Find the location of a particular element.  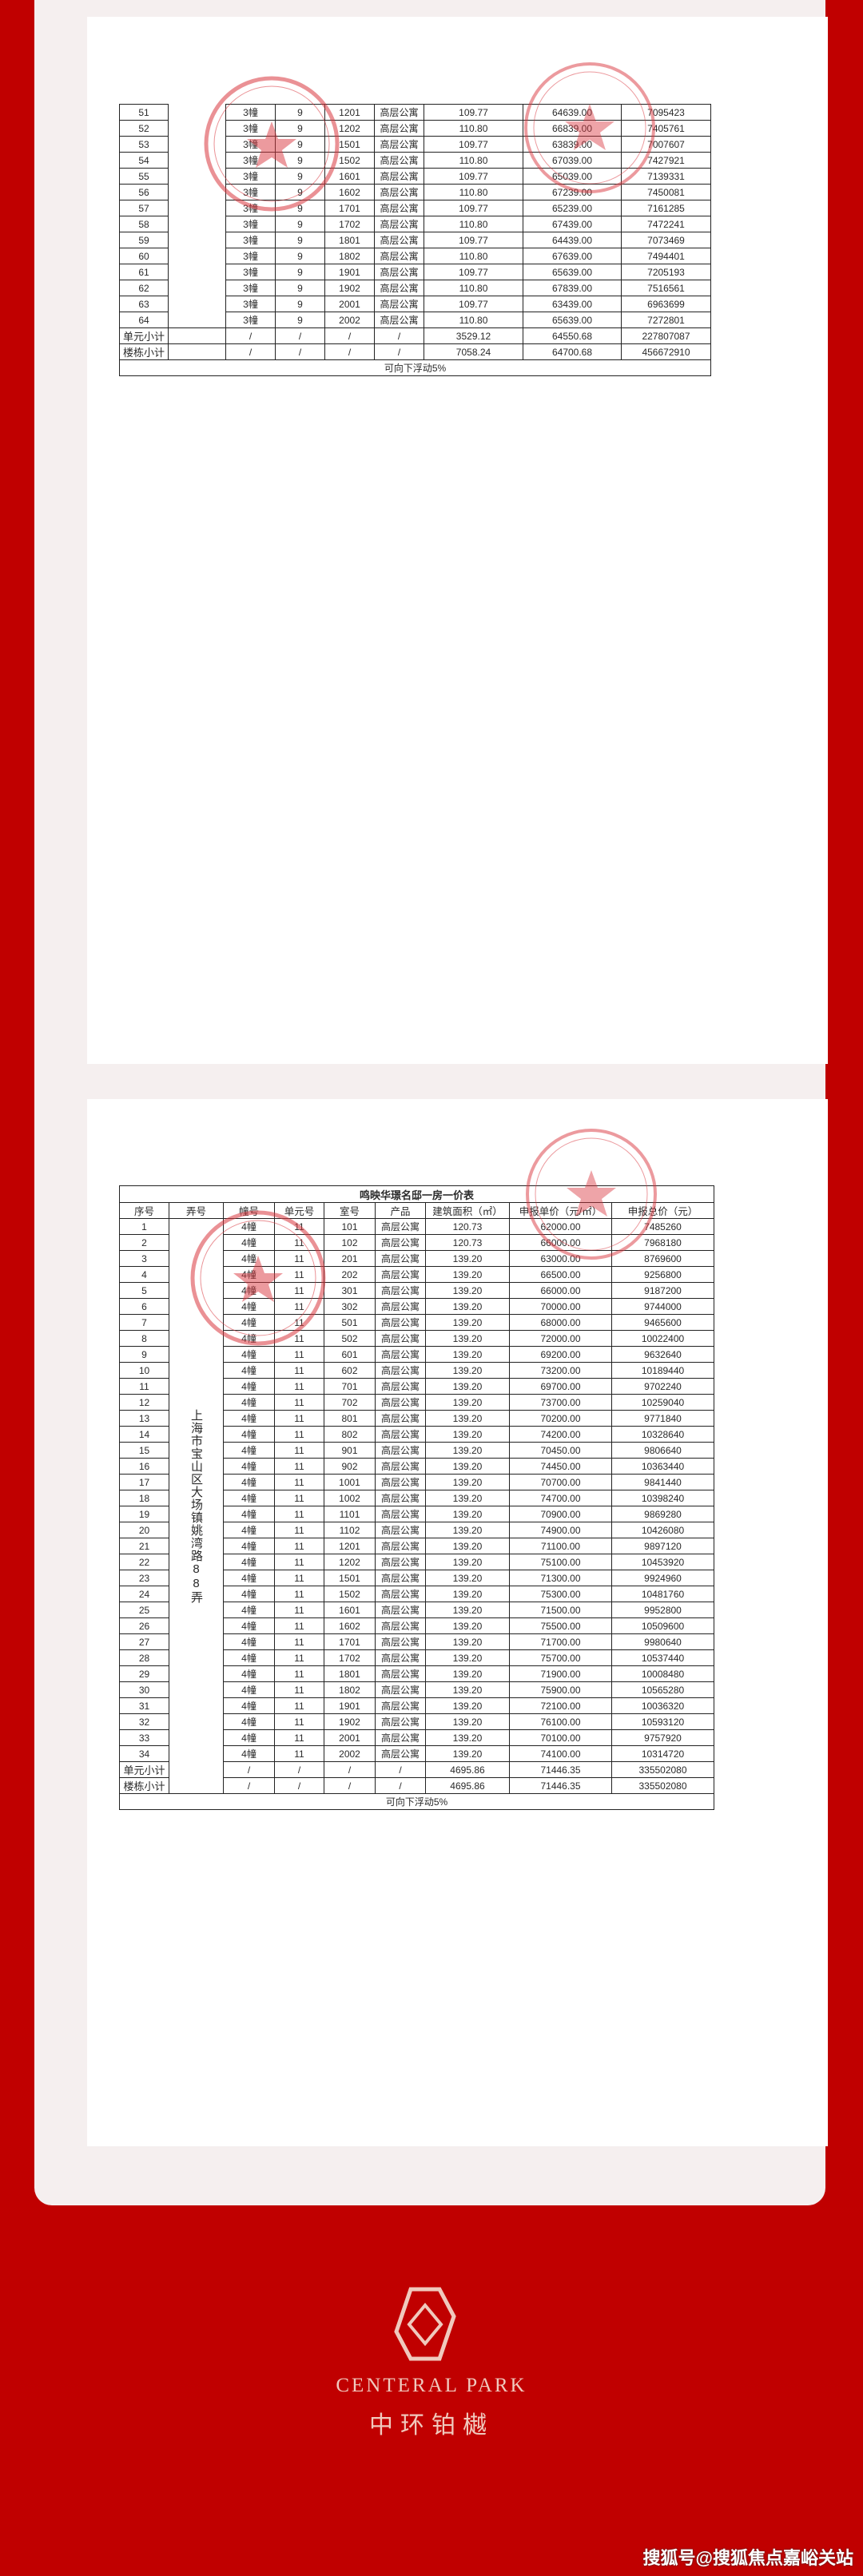

total-price-cell: 10022400 is located at coordinates (662, 1338).